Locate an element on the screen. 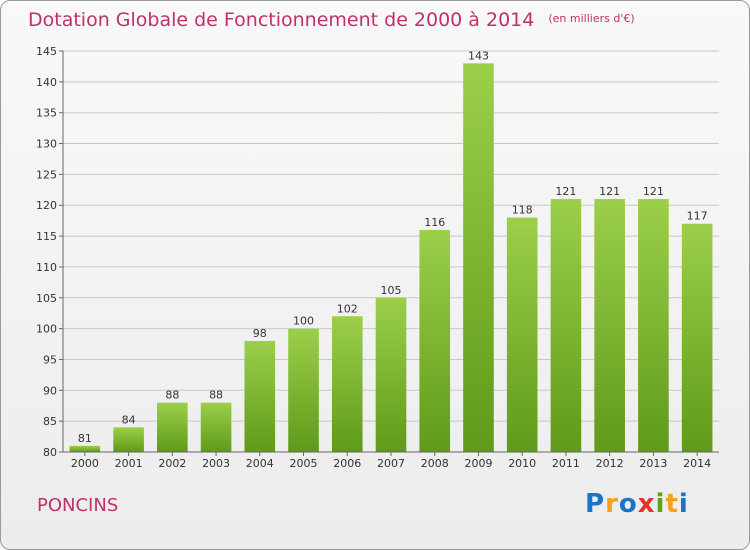  logo-letter: t is located at coordinates (672, 504).